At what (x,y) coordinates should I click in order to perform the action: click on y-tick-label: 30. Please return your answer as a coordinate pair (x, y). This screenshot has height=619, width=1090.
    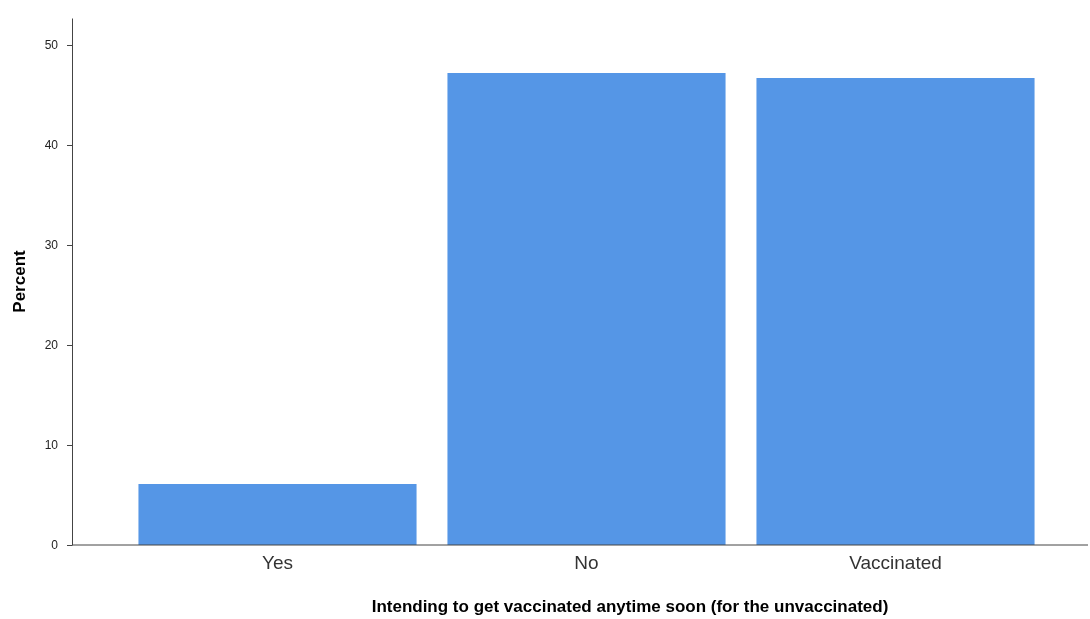
    Looking at the image, I should click on (51, 245).